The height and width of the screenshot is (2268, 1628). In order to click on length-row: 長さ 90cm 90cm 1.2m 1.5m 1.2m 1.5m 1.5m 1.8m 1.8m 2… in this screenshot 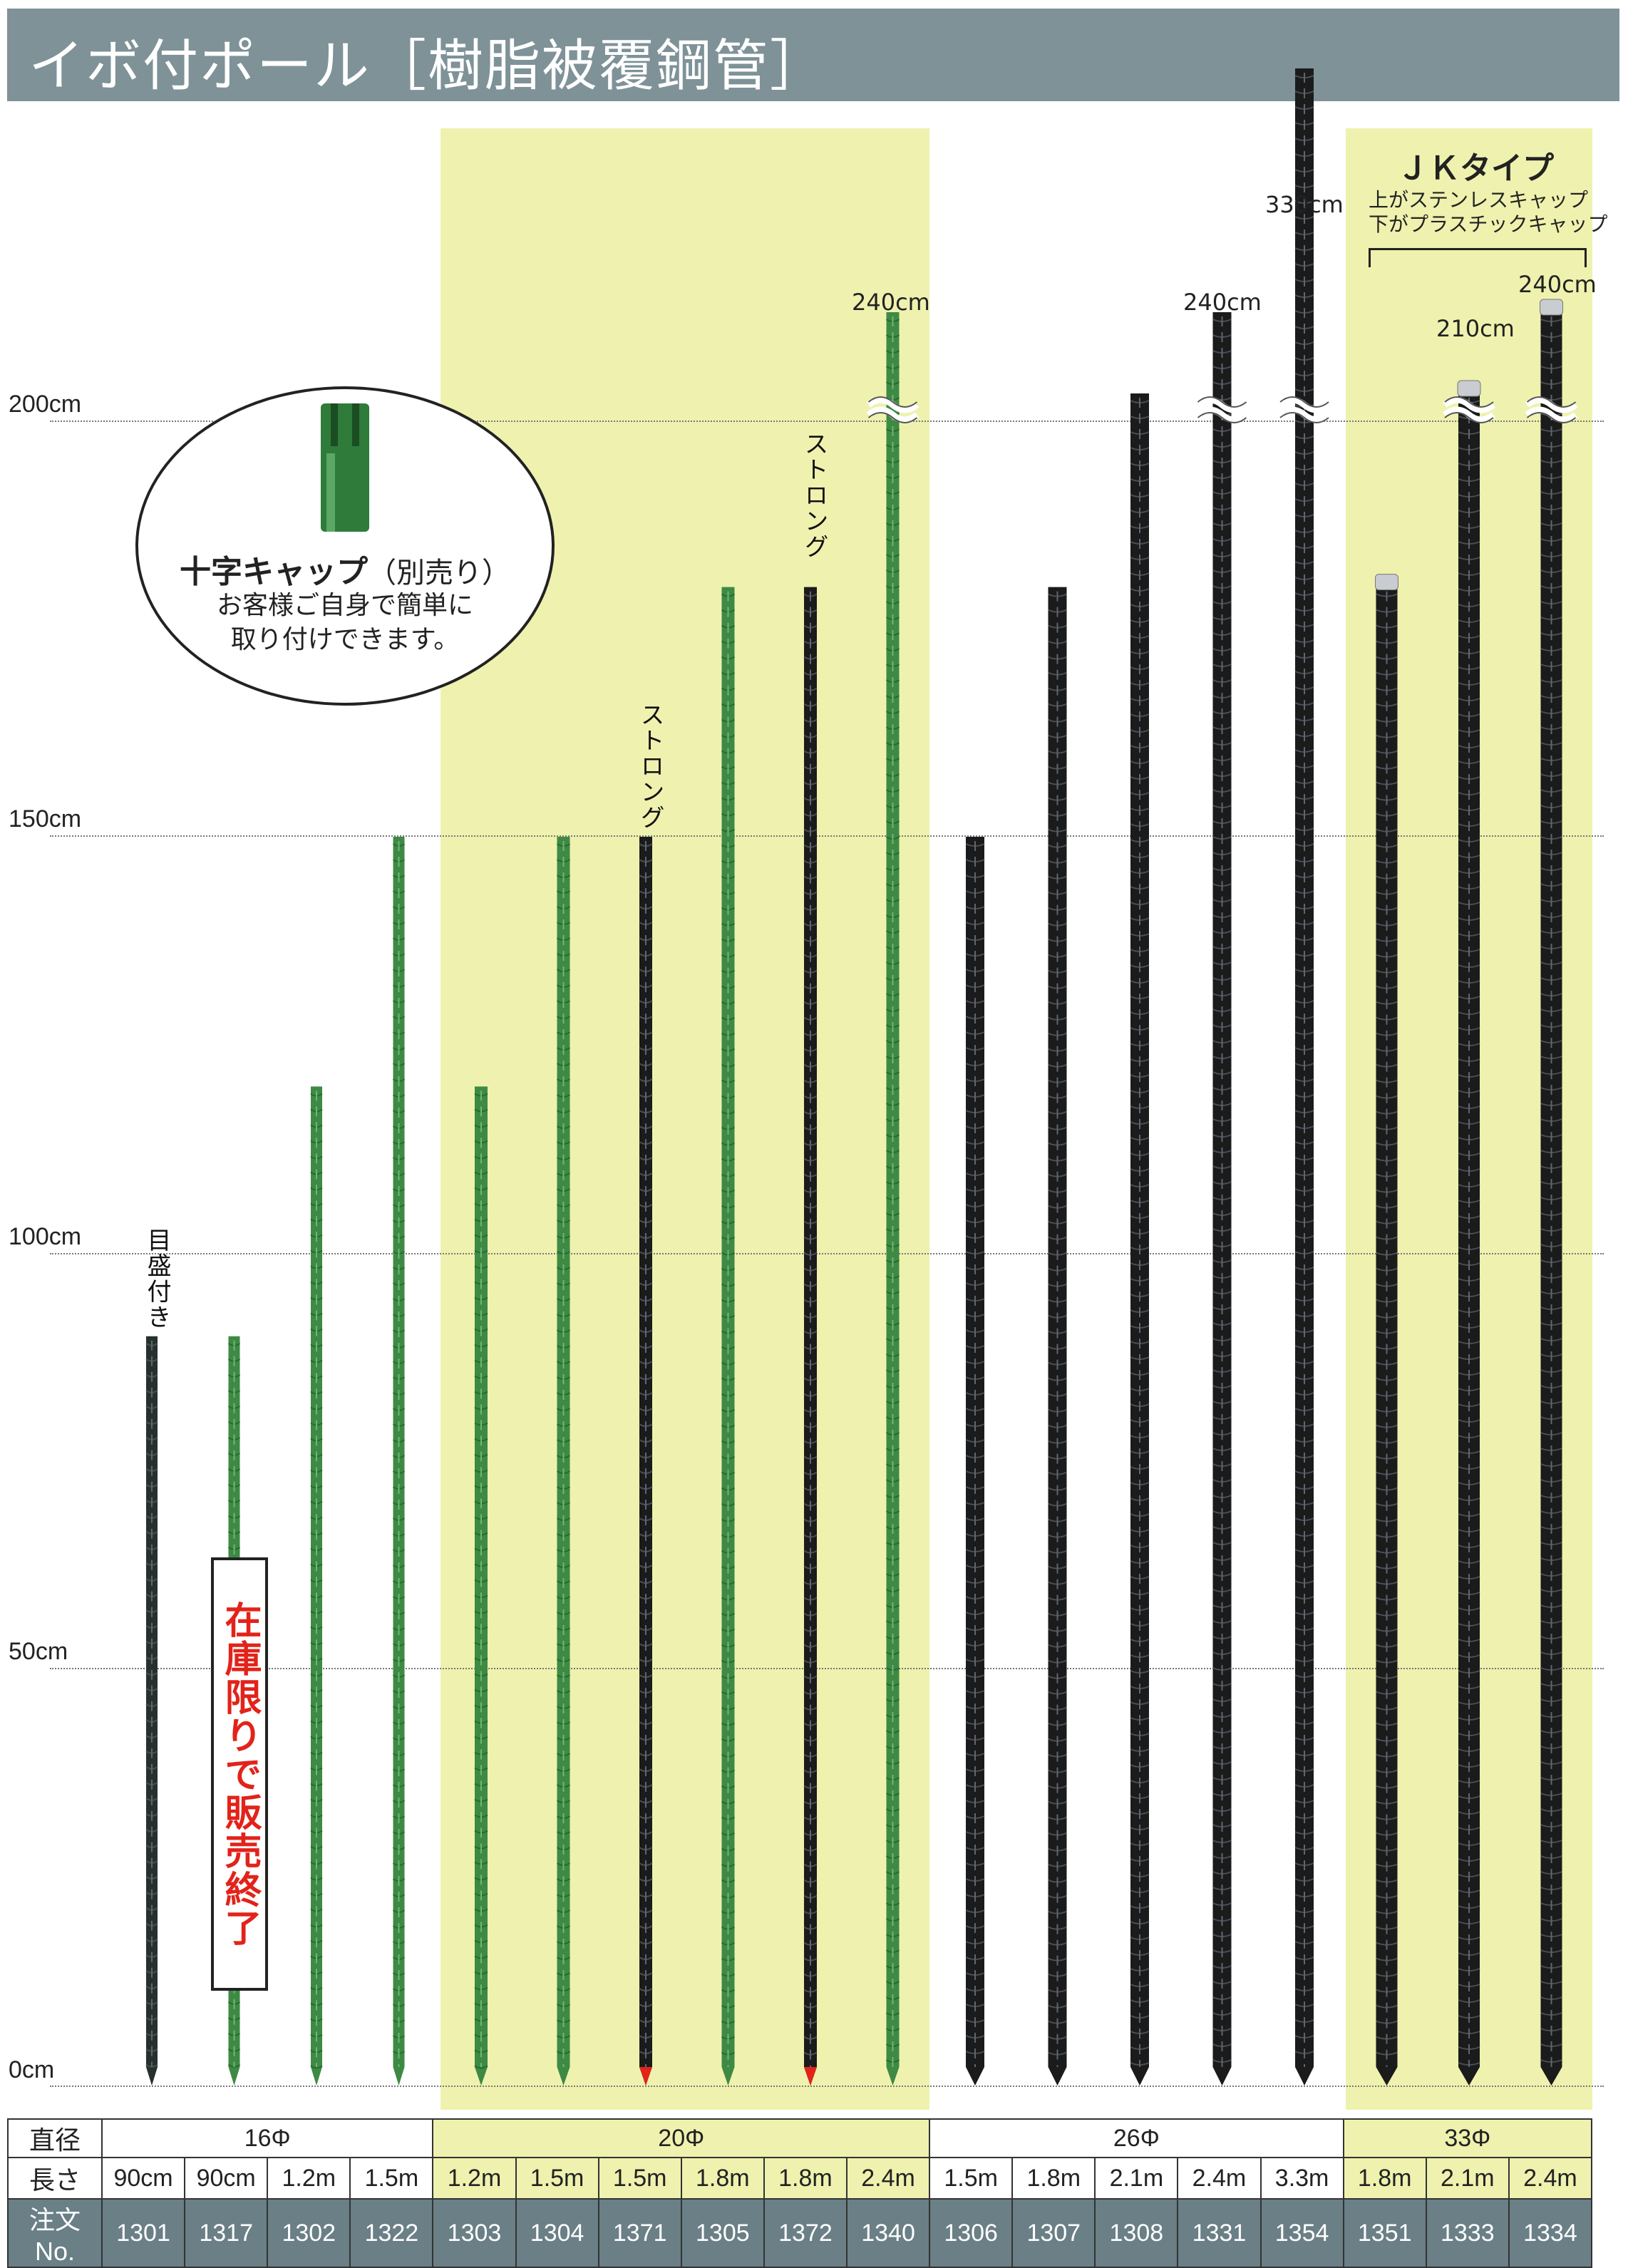, I will do `click(800, 2178)`.